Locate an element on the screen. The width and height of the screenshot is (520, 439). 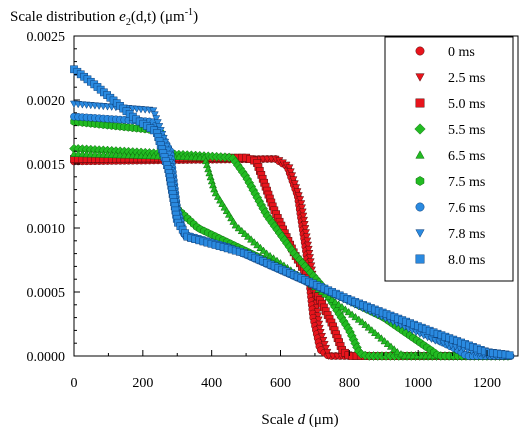
legend-item: 5.5 ms is located at coordinates (449, 130).